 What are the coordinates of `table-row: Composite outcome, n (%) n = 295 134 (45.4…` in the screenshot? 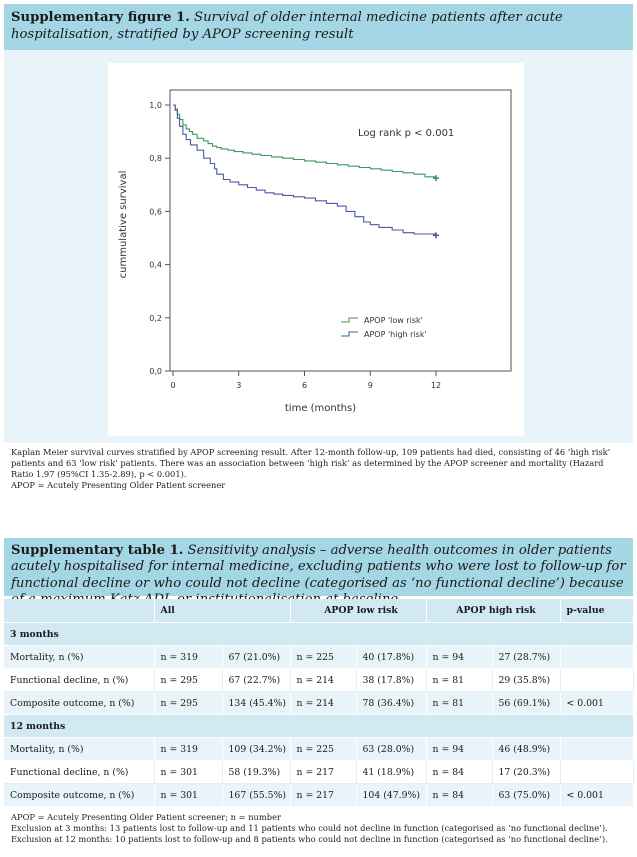 It's located at (319, 703).